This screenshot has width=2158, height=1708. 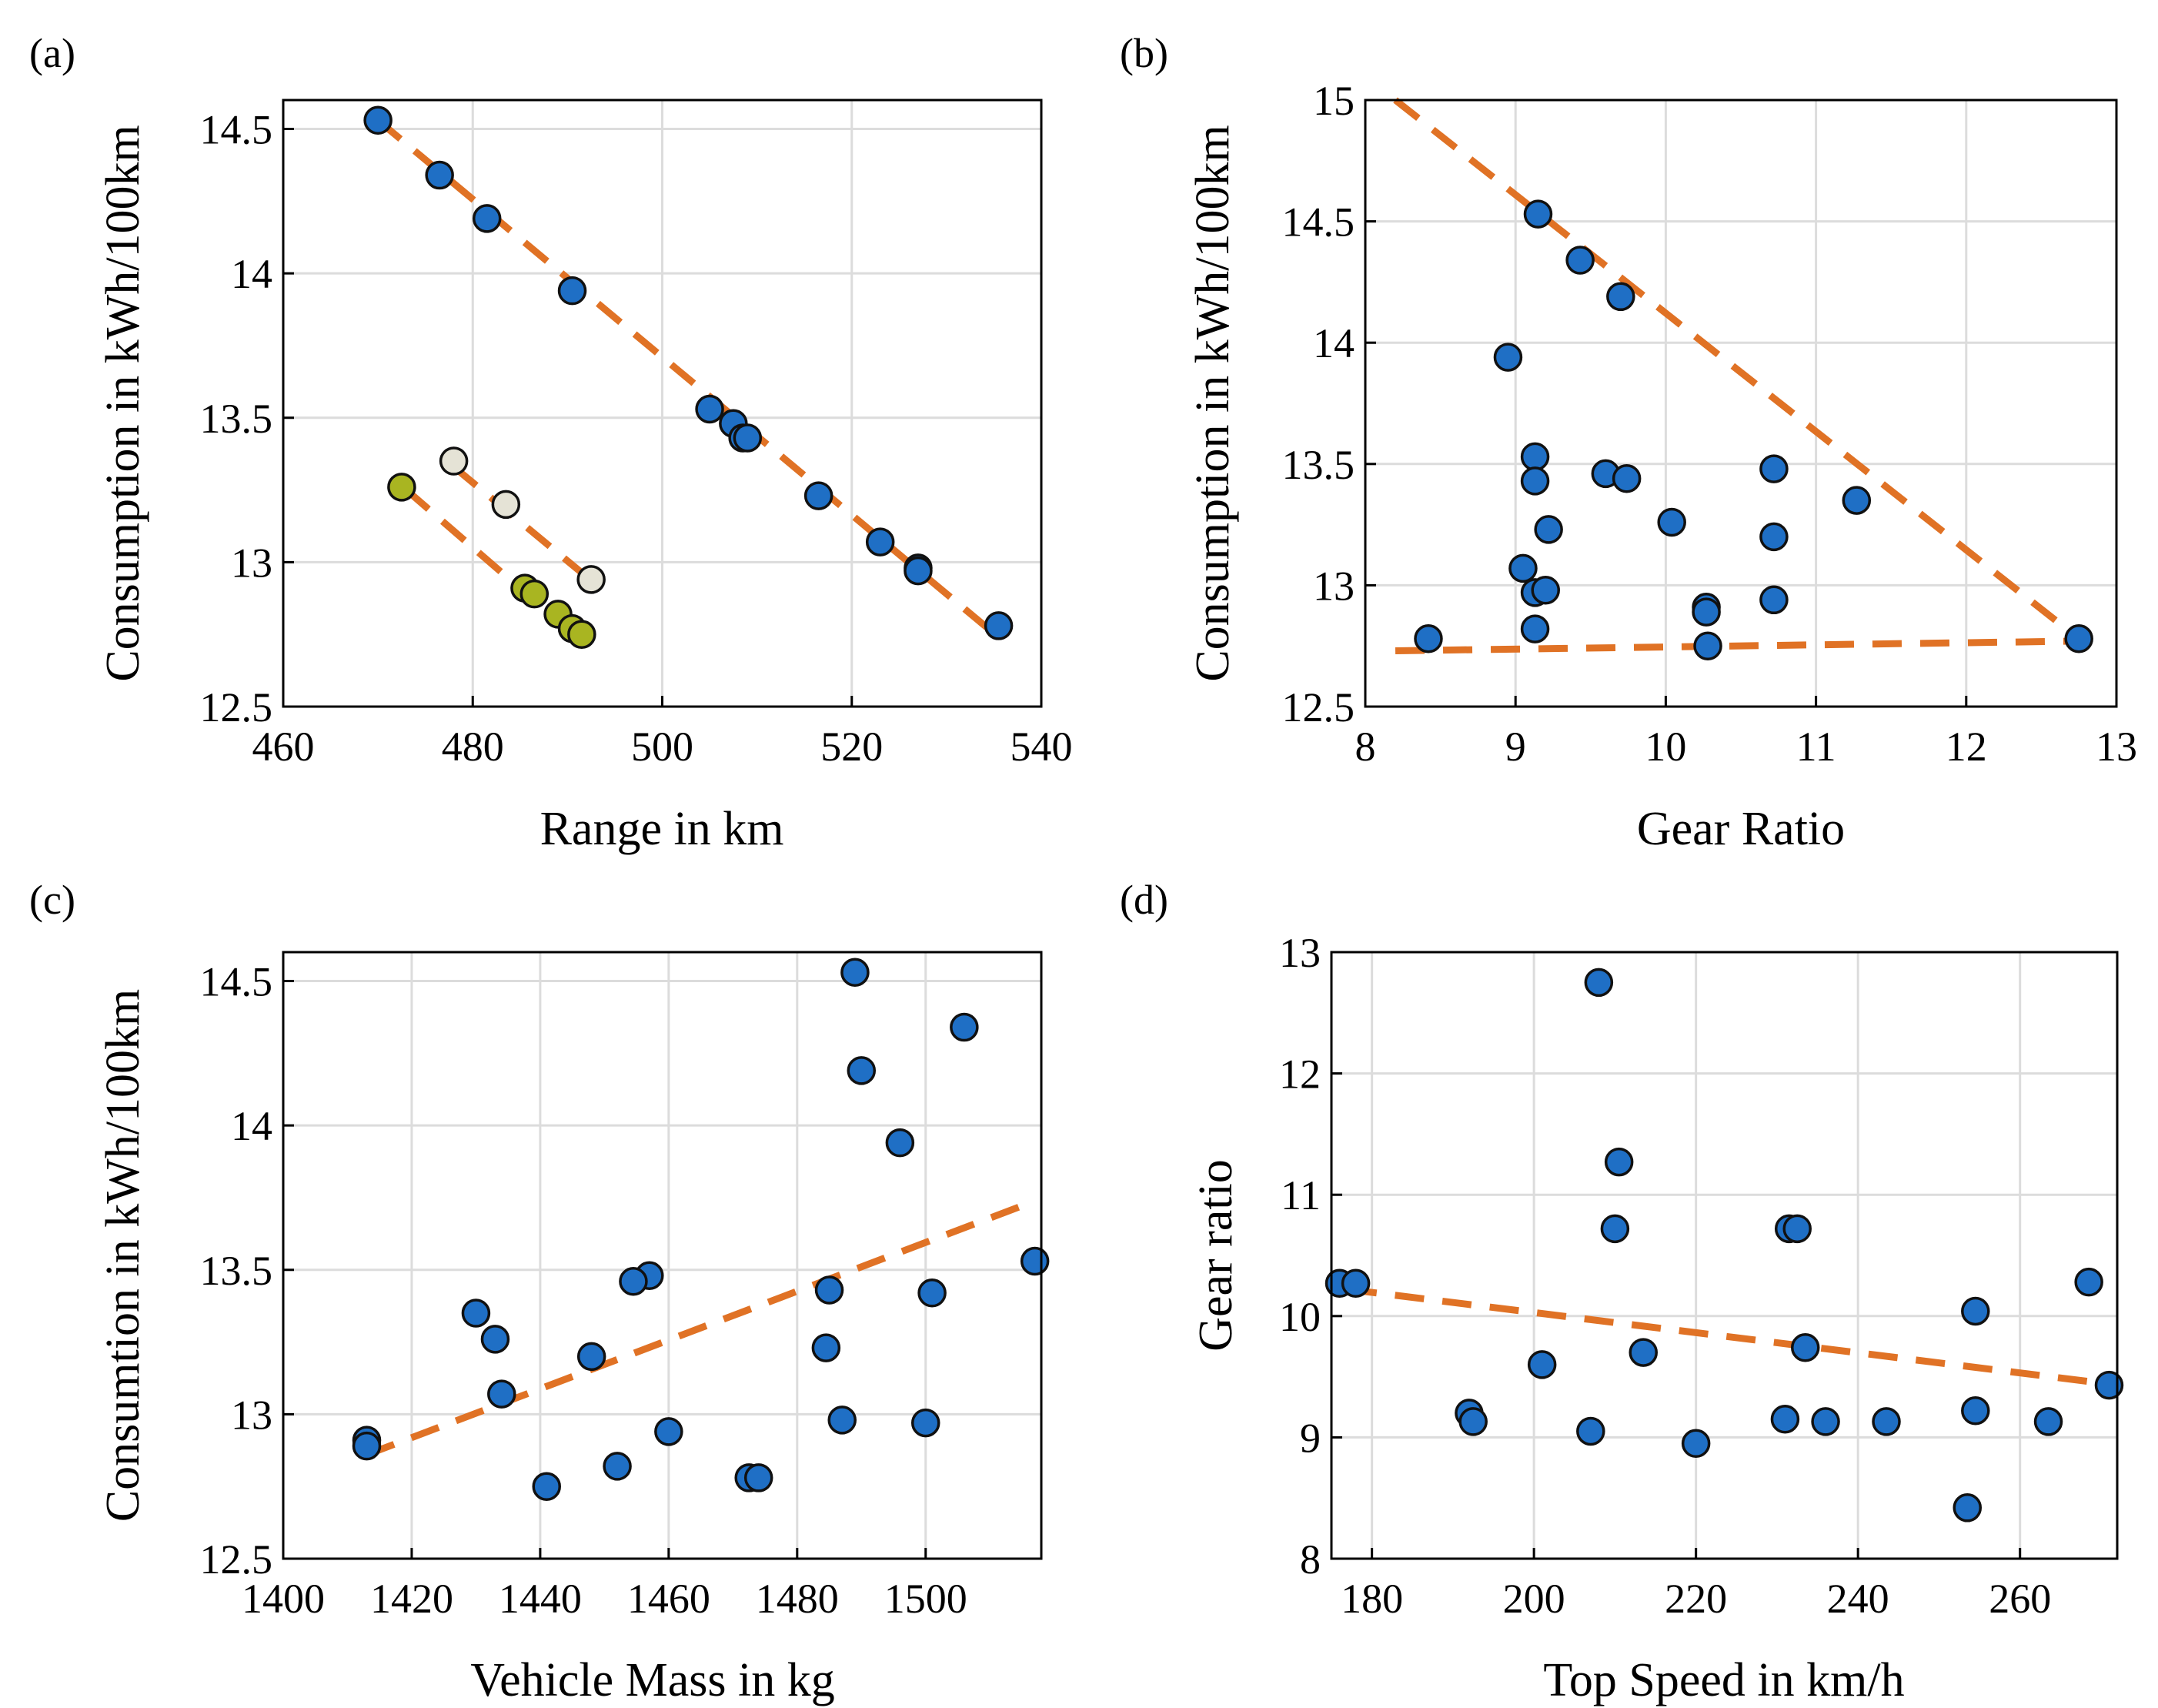 I want to click on panel-d-y-tick-label: 9, so click(x=1310, y=1438).